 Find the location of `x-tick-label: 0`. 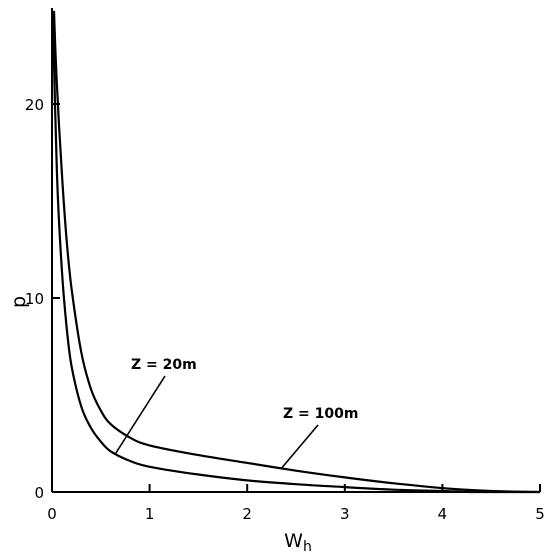

x-tick-label: 0 is located at coordinates (52, 514).